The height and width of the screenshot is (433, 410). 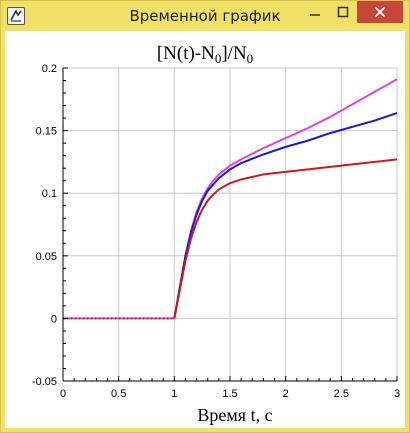 What do you see at coordinates (234, 415) in the screenshot?
I see `x-axis-label: Время t, c` at bounding box center [234, 415].